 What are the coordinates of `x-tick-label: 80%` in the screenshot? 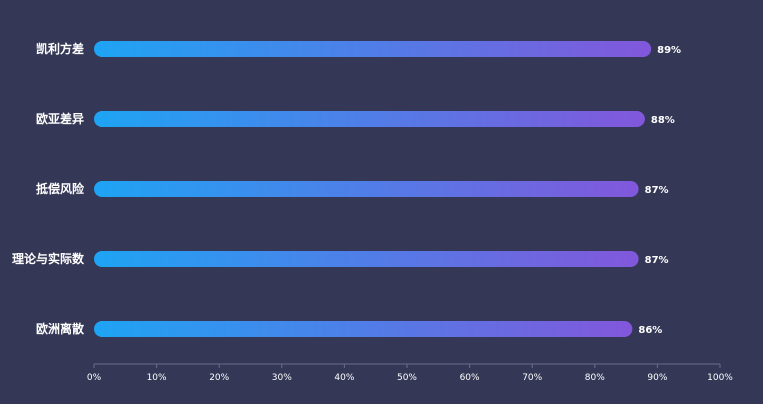 It's located at (595, 378).